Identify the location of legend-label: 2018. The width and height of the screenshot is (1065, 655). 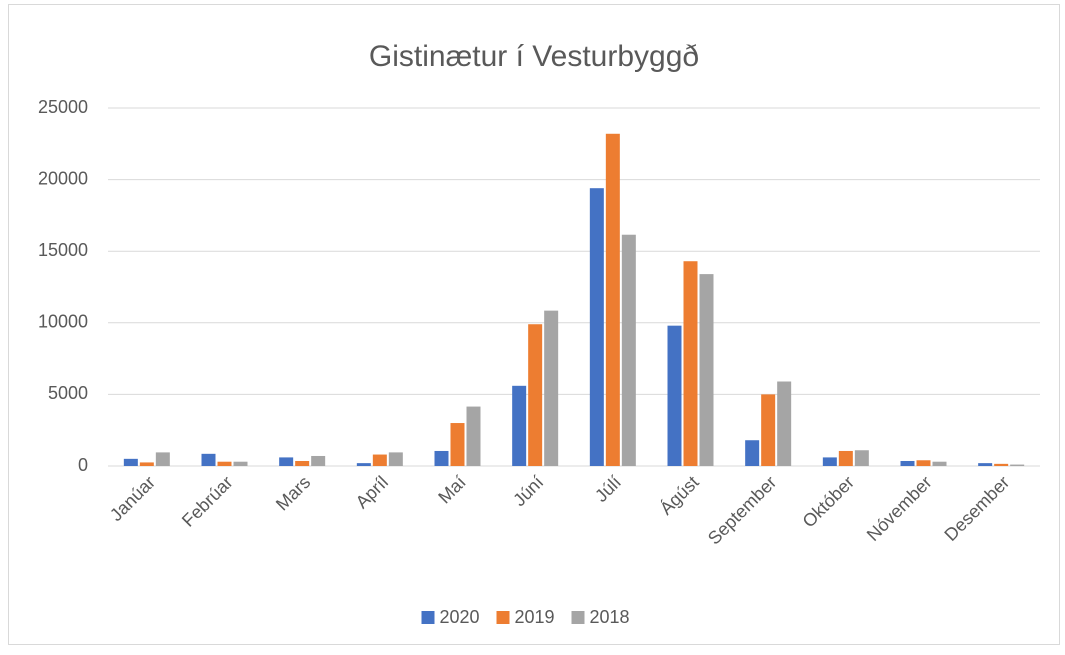
(610, 617).